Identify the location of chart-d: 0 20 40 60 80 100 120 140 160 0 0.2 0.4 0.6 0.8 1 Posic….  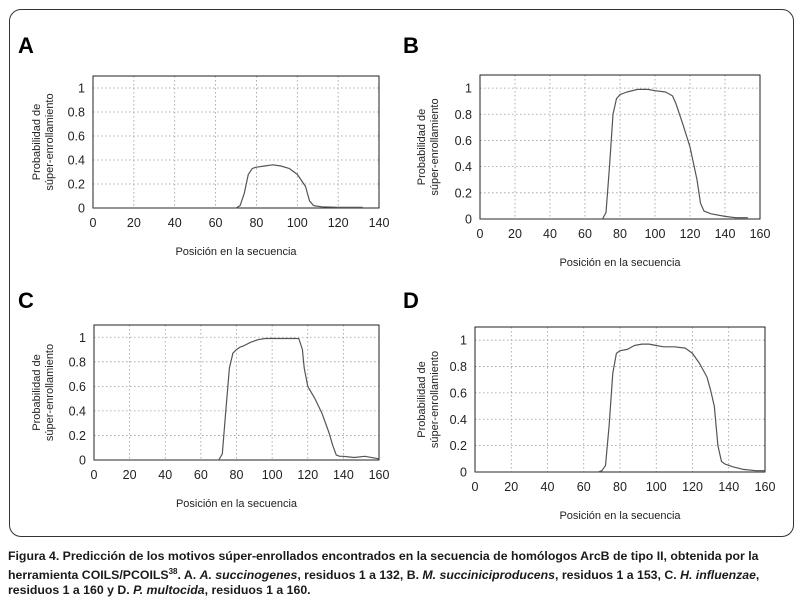
(596, 424).